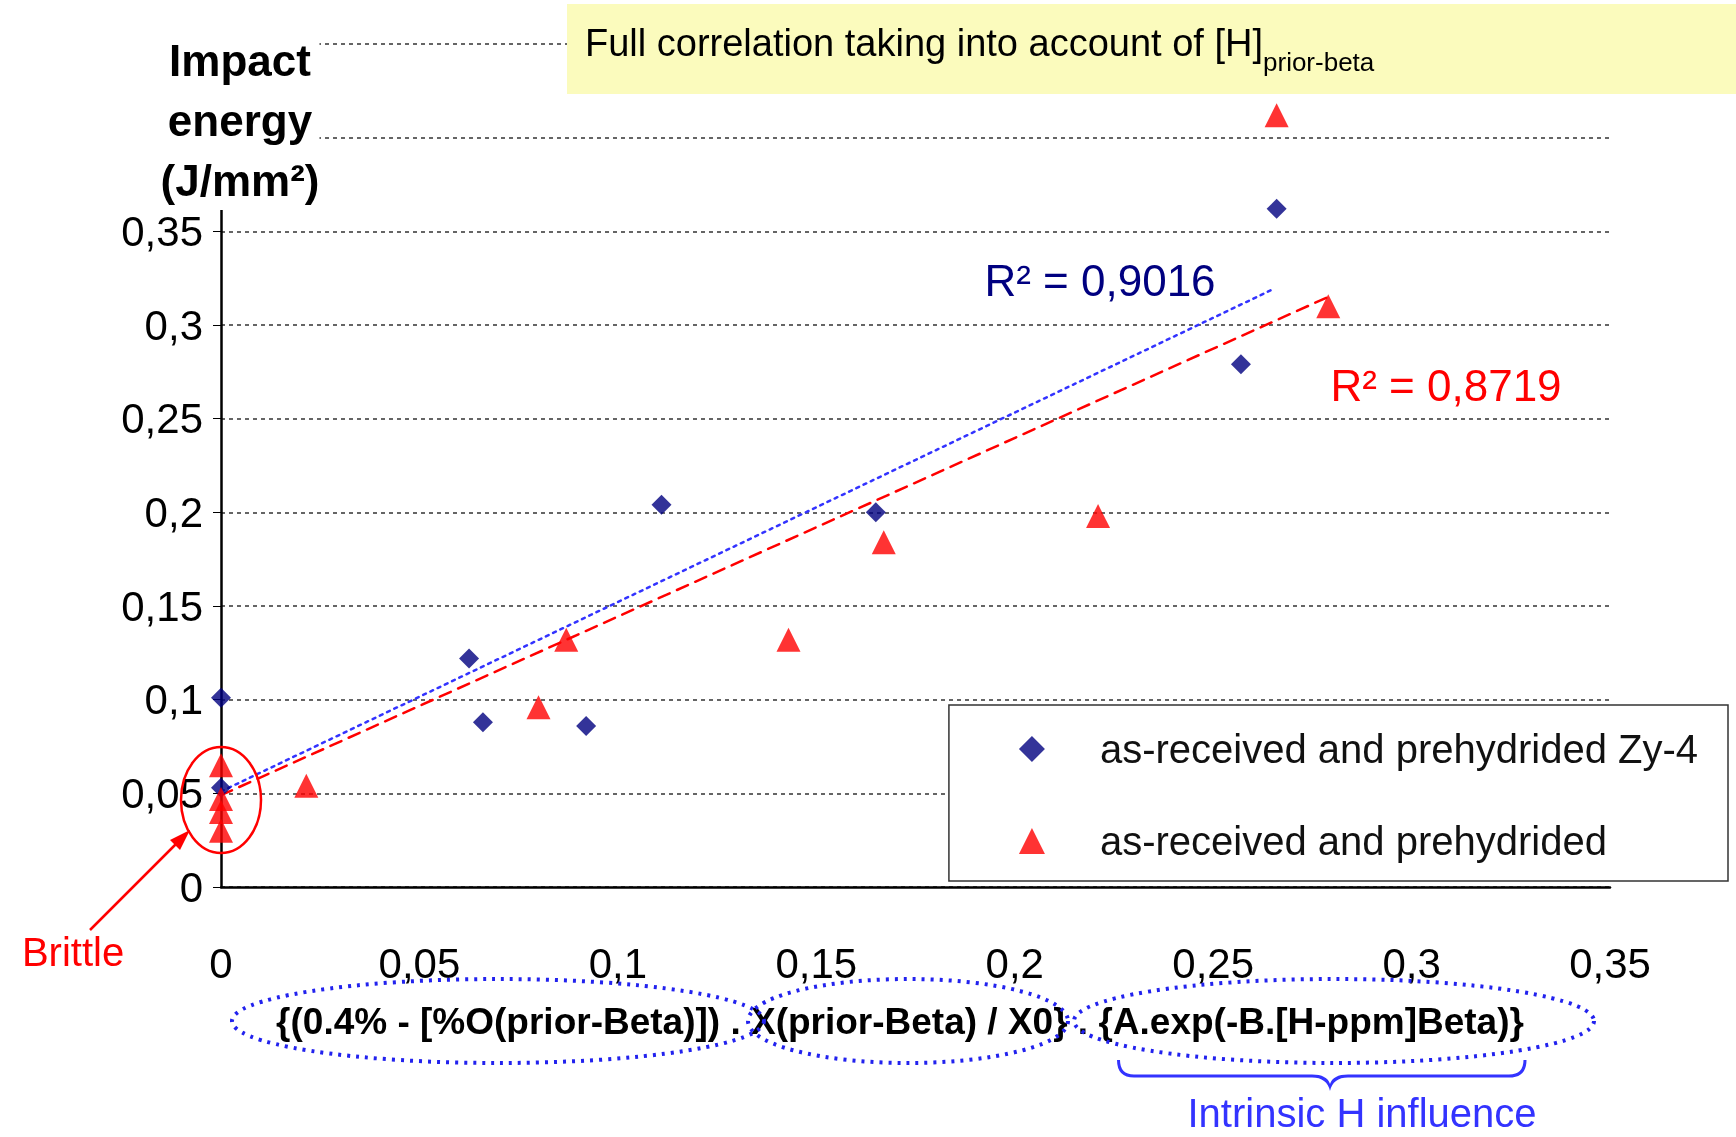 This screenshot has height=1137, width=1736. I want to click on y-tick-label: 0,25, so click(162, 419).